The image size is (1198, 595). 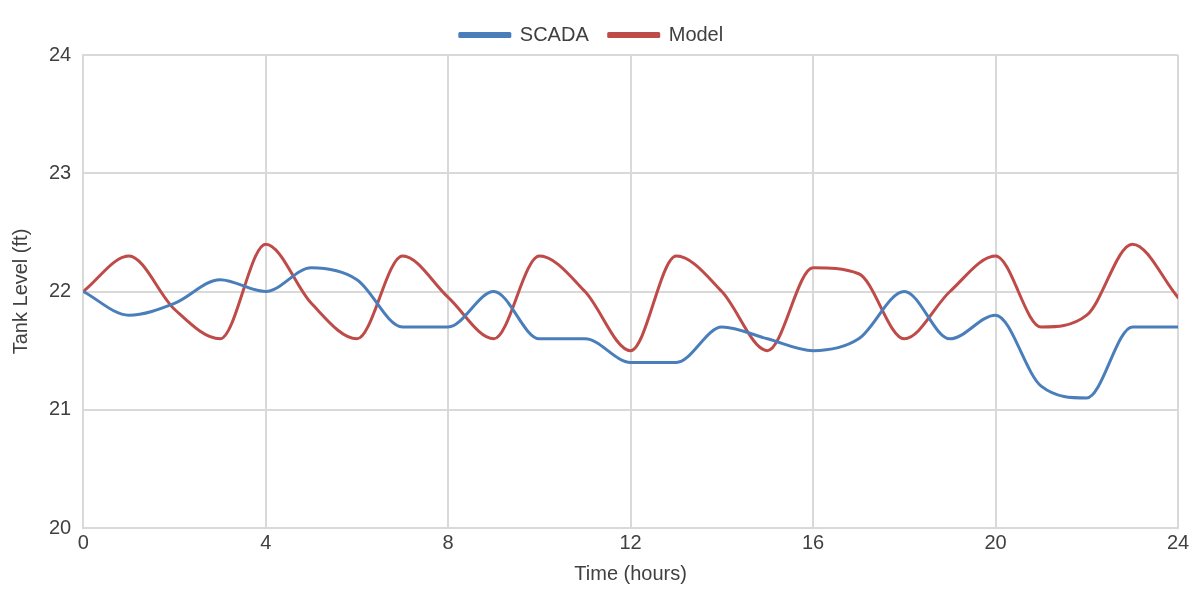 What do you see at coordinates (19, 291) in the screenshot?
I see `y-axis-title: Tank Level (ft)` at bounding box center [19, 291].